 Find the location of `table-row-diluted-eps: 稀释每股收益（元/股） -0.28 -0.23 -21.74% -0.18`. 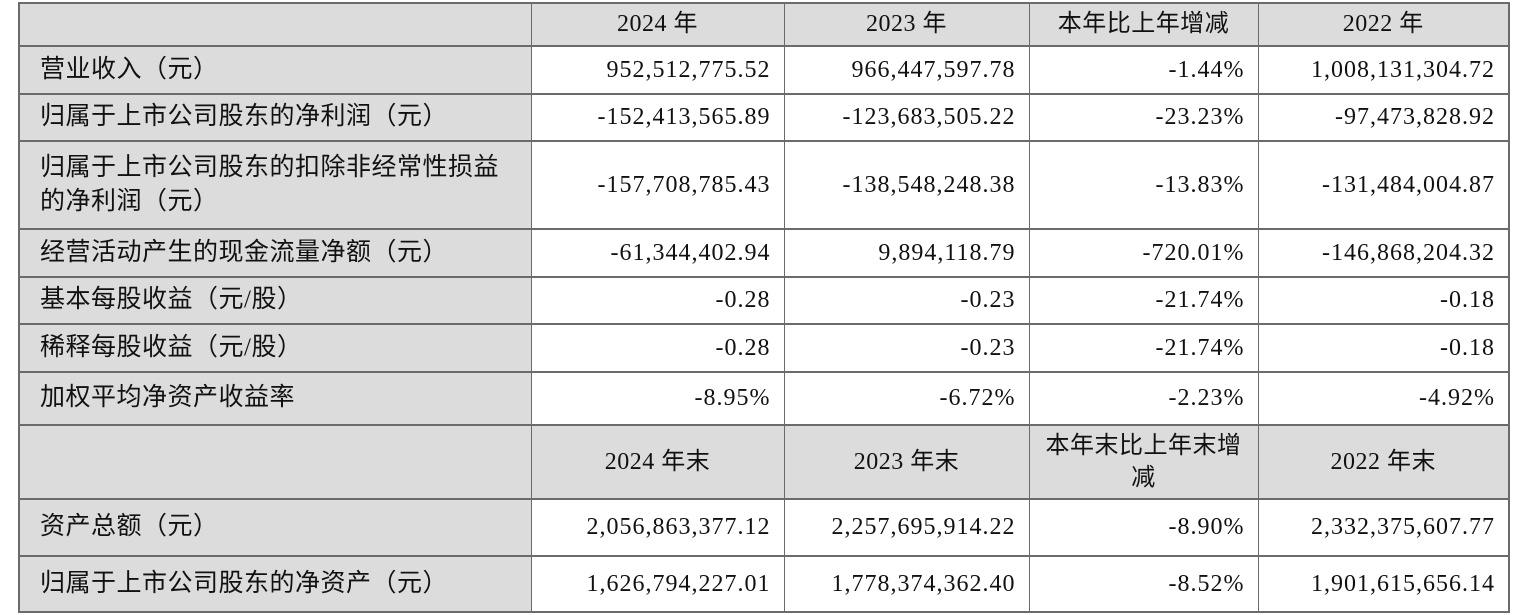

table-row-diluted-eps: 稀释每股收益（元/股） -0.28 -0.23 -21.74% -0.18 is located at coordinates (764, 348).